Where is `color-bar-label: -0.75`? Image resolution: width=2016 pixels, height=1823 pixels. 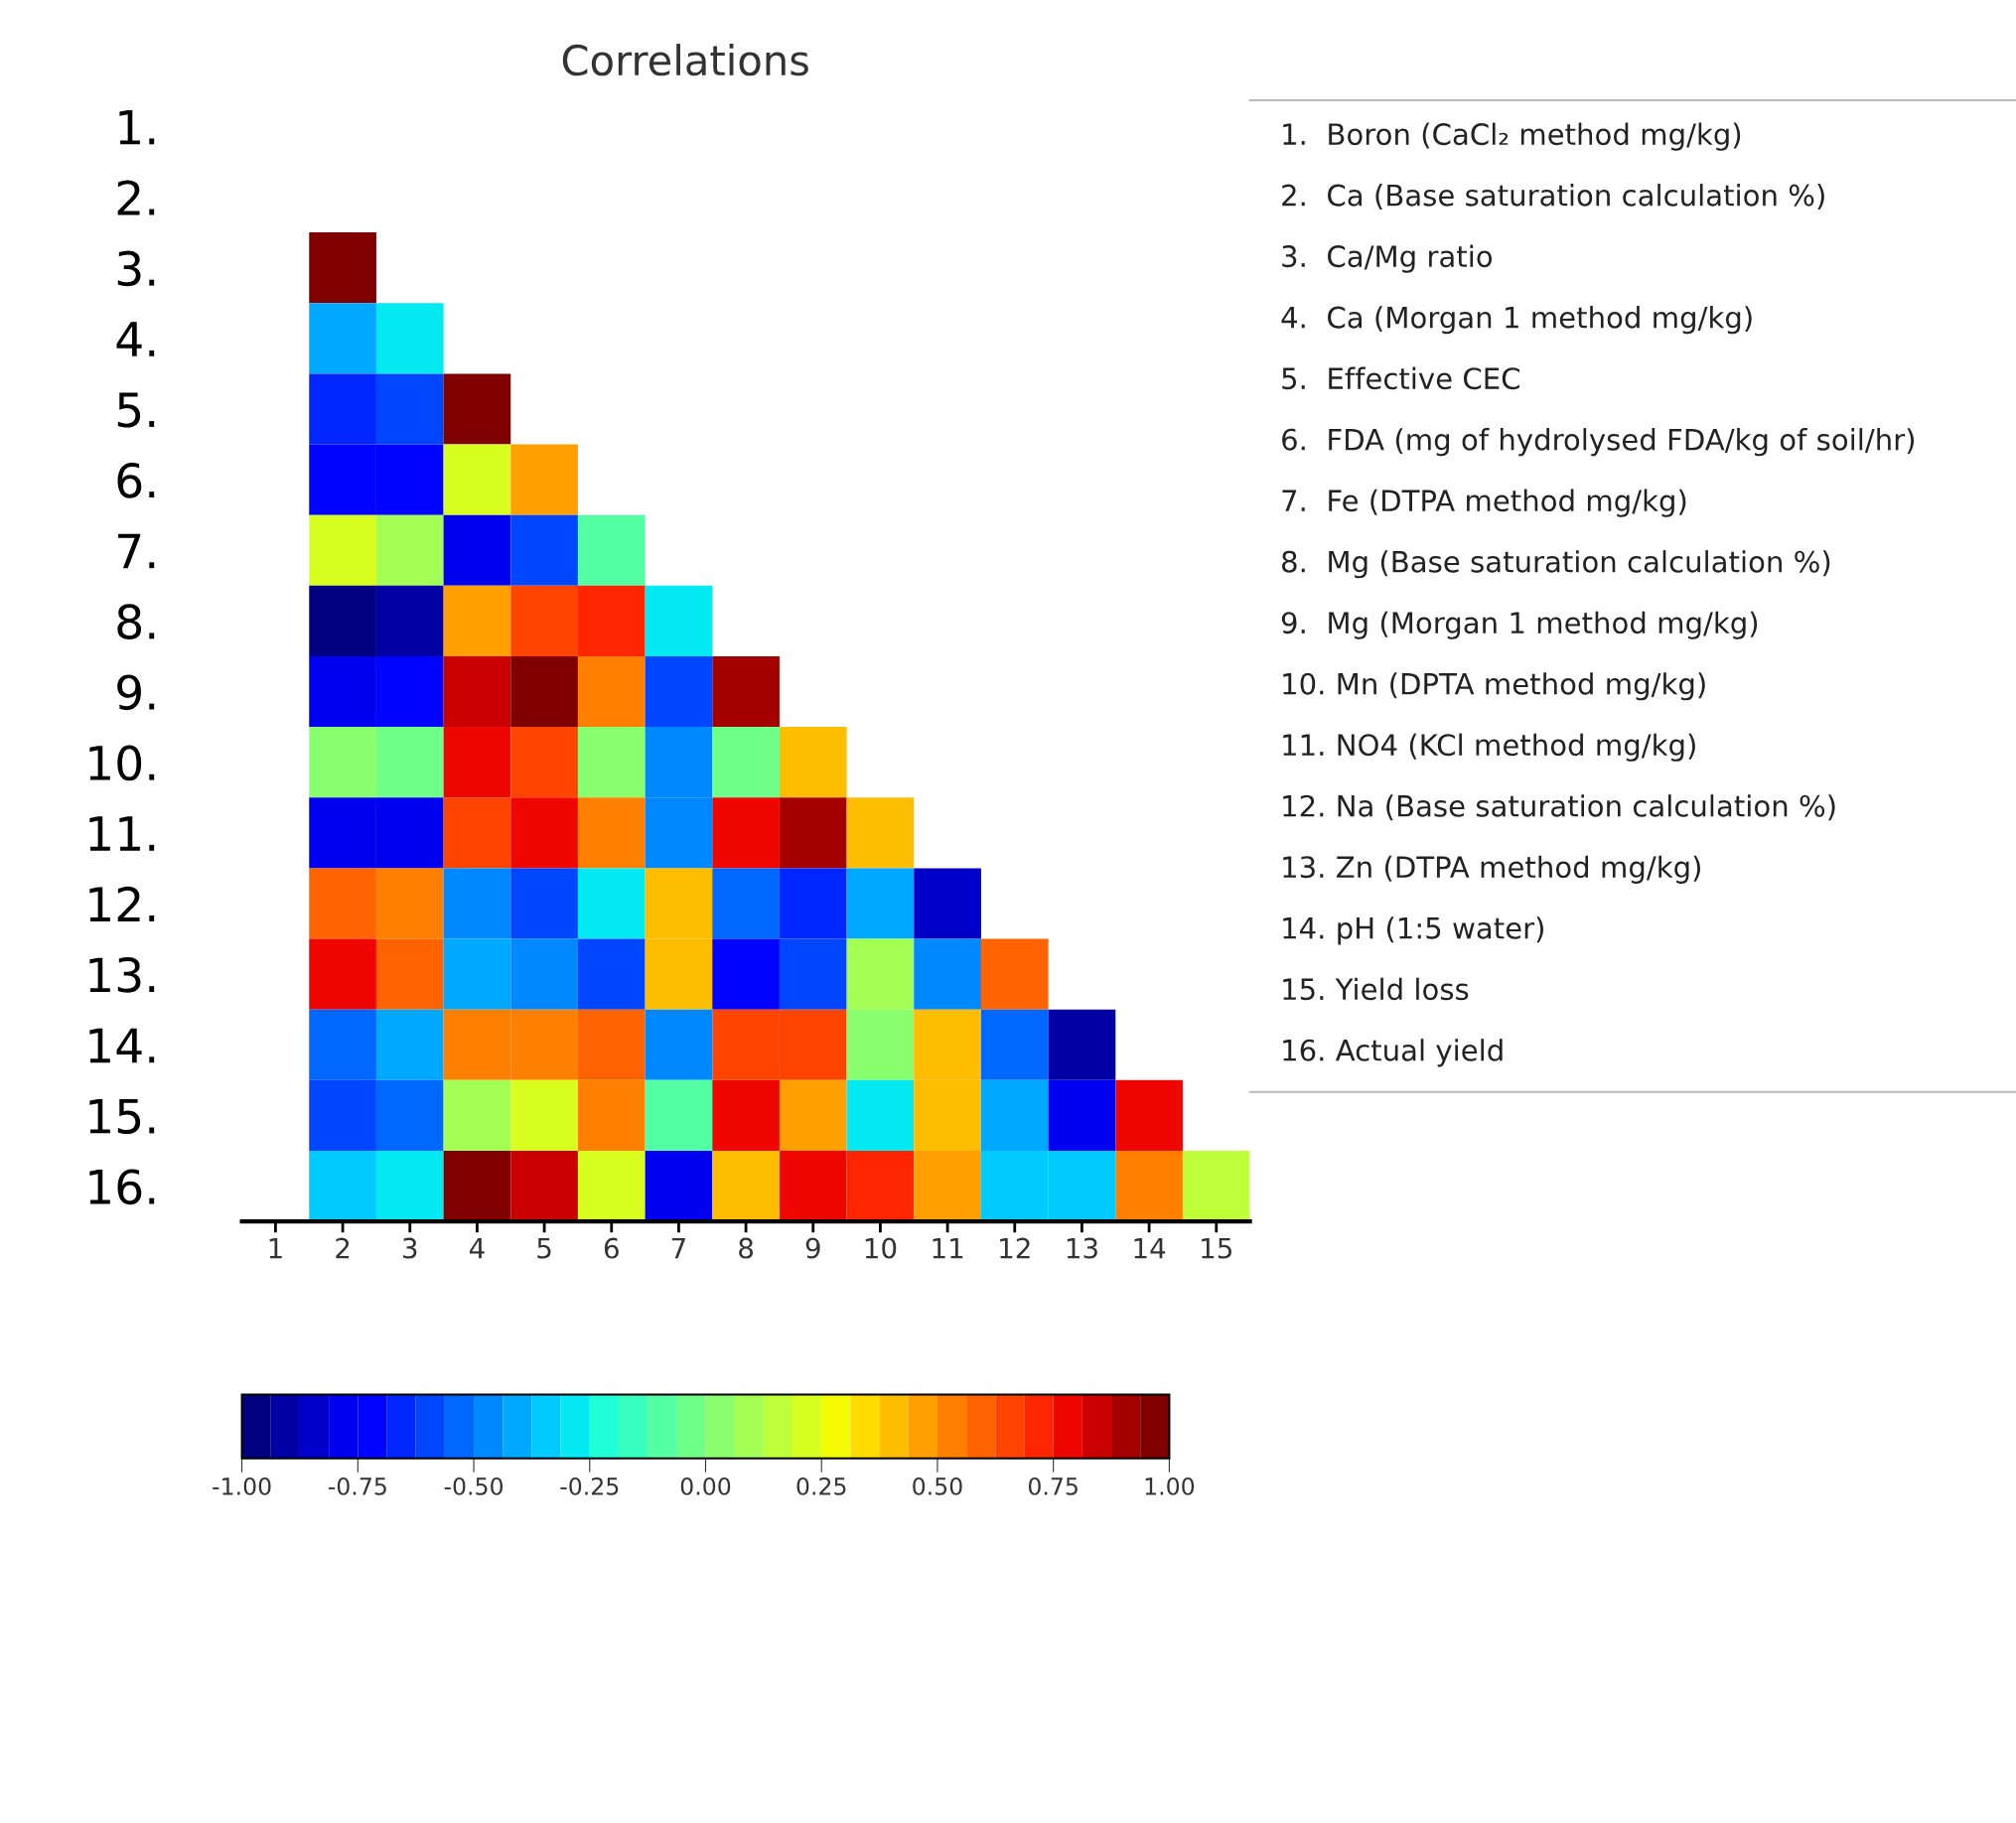
color-bar-label: -0.75 is located at coordinates (357, 1486).